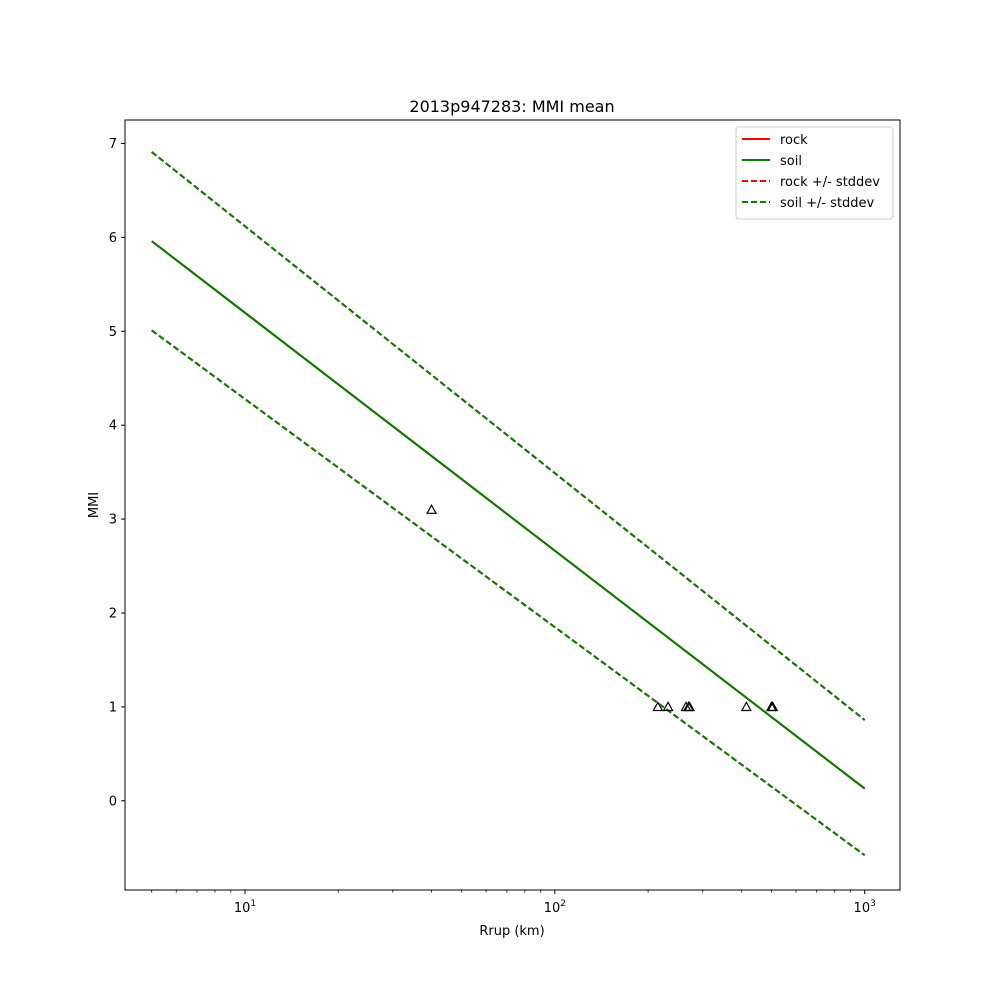 The height and width of the screenshot is (1000, 1000). I want to click on y-tick-label: 2, so click(113, 613).